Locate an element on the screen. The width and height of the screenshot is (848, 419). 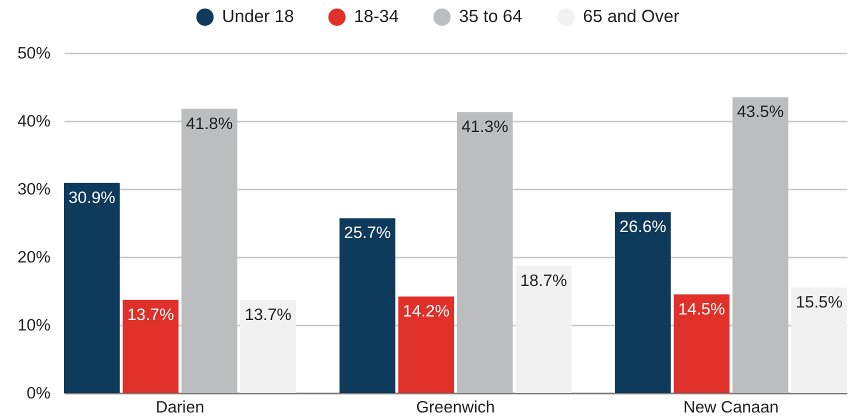
data-label: 14.2% is located at coordinates (426, 311).